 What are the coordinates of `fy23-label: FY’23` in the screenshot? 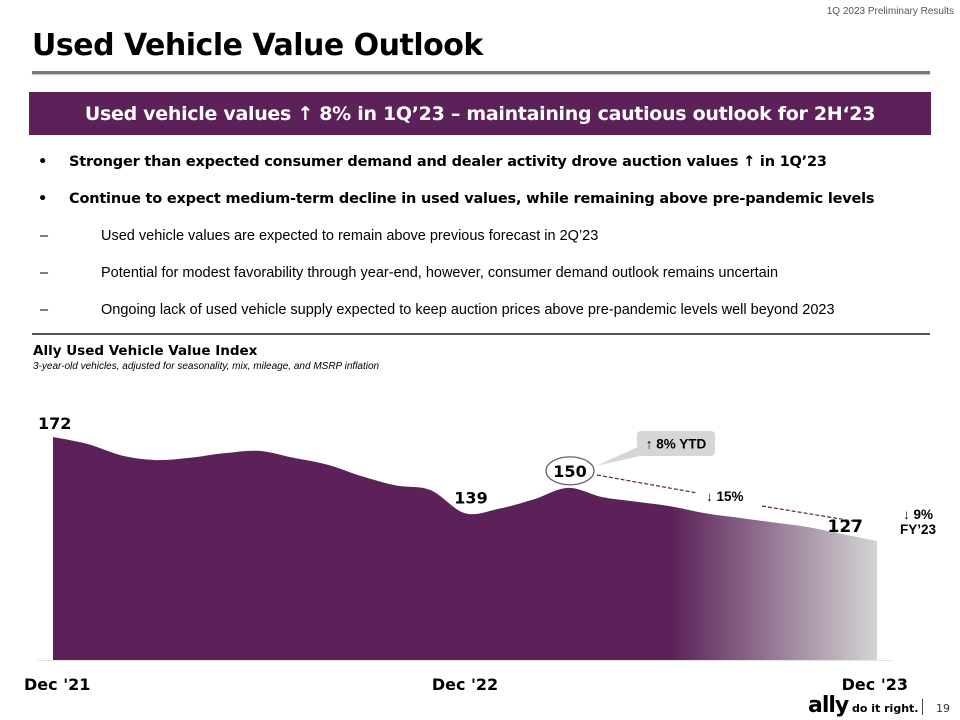 It's located at (918, 529).